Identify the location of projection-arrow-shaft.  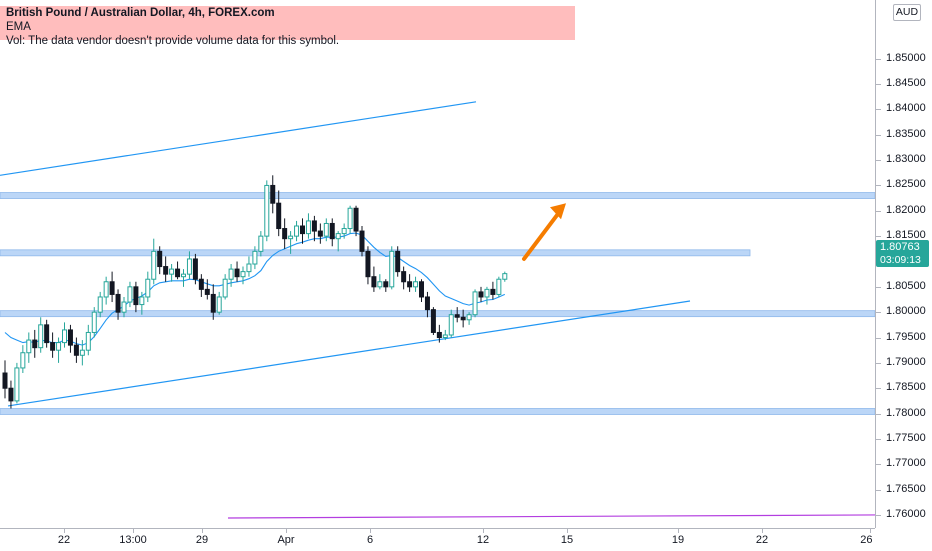
(542, 235).